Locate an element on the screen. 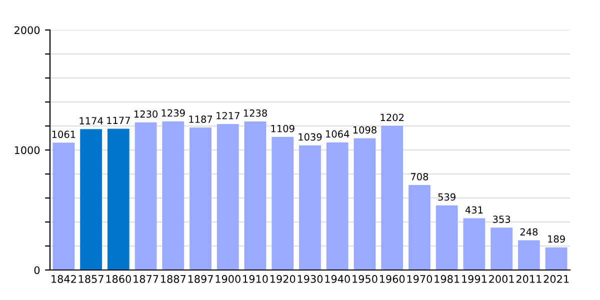  y-tick-label: 1000 is located at coordinates (27, 150).